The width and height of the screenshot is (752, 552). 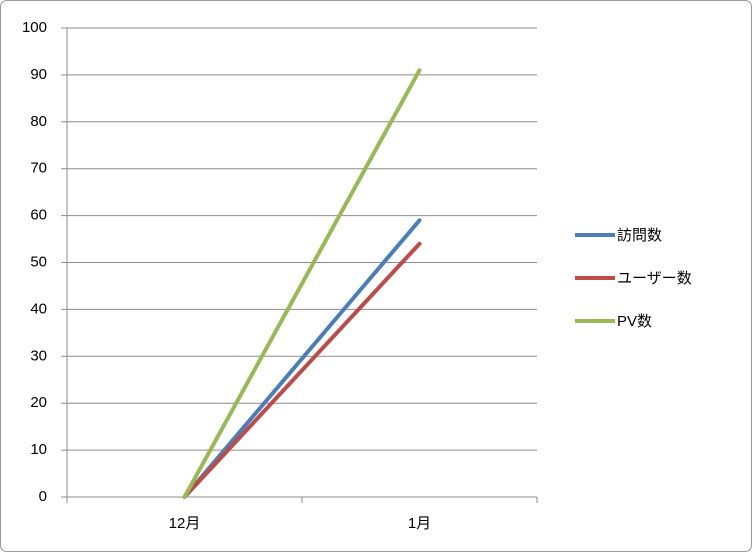 I want to click on legend-label: ユーザー数, so click(x=654, y=278).